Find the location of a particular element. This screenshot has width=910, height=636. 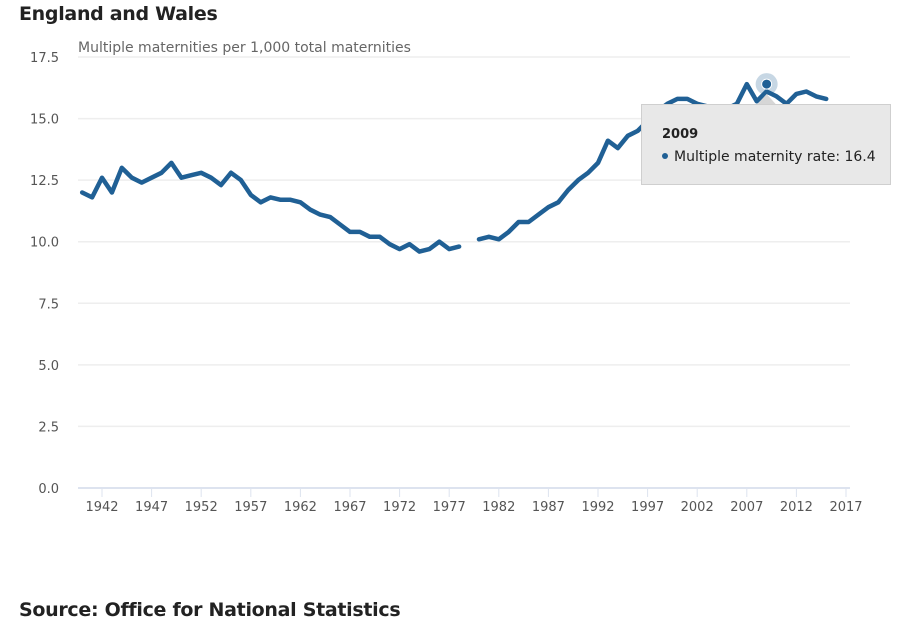

tooltip: 2009 Multiple maternity rate: 16.4 is located at coordinates (766, 144).